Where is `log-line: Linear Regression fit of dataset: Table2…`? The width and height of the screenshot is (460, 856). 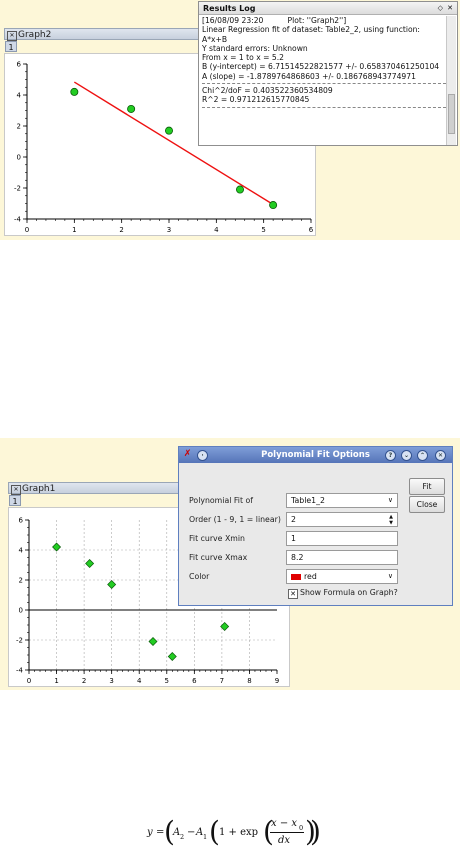
log-line: Linear Regression fit of dataset: Table2… is located at coordinates (311, 30).